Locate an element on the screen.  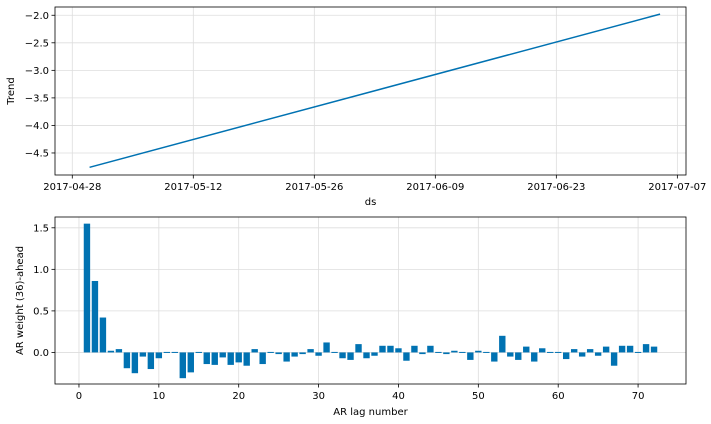
trend-x-tick-label: 2017-05-12 is located at coordinates (193, 187).